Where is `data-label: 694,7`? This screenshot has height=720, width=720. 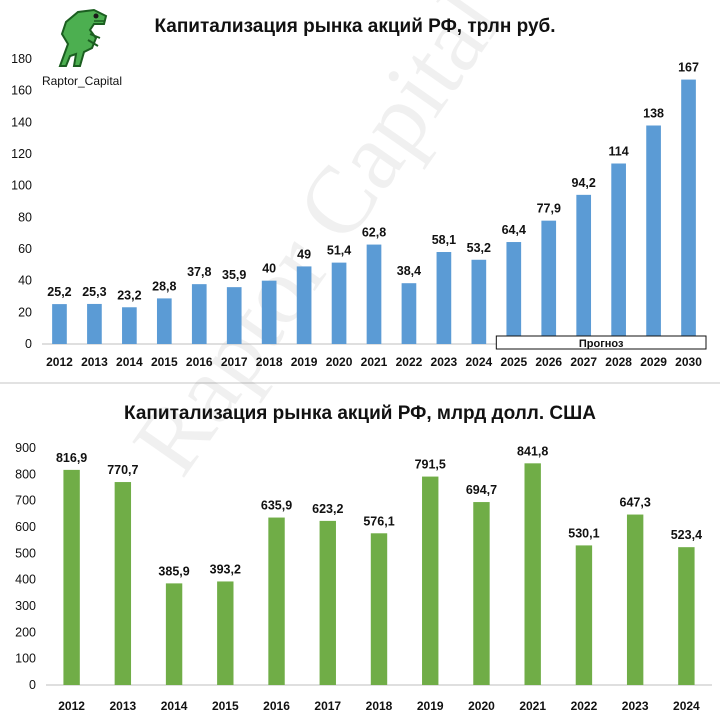 data-label: 694,7 is located at coordinates (481, 490).